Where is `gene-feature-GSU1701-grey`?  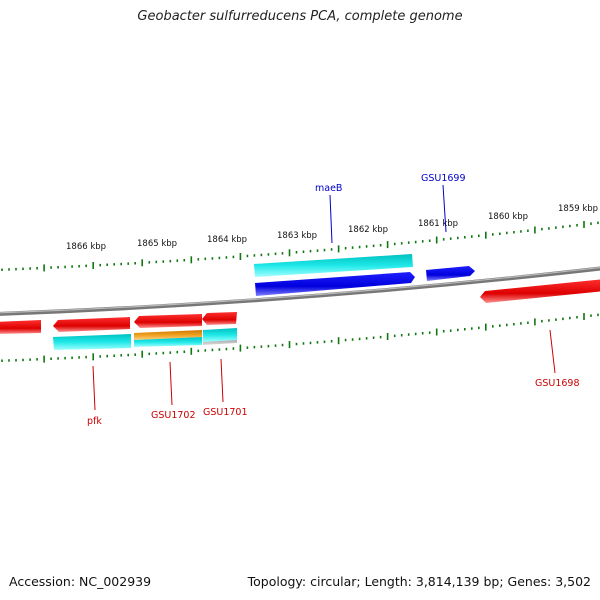
gene-feature-GSU1701-grey is located at coordinates (220, 342).